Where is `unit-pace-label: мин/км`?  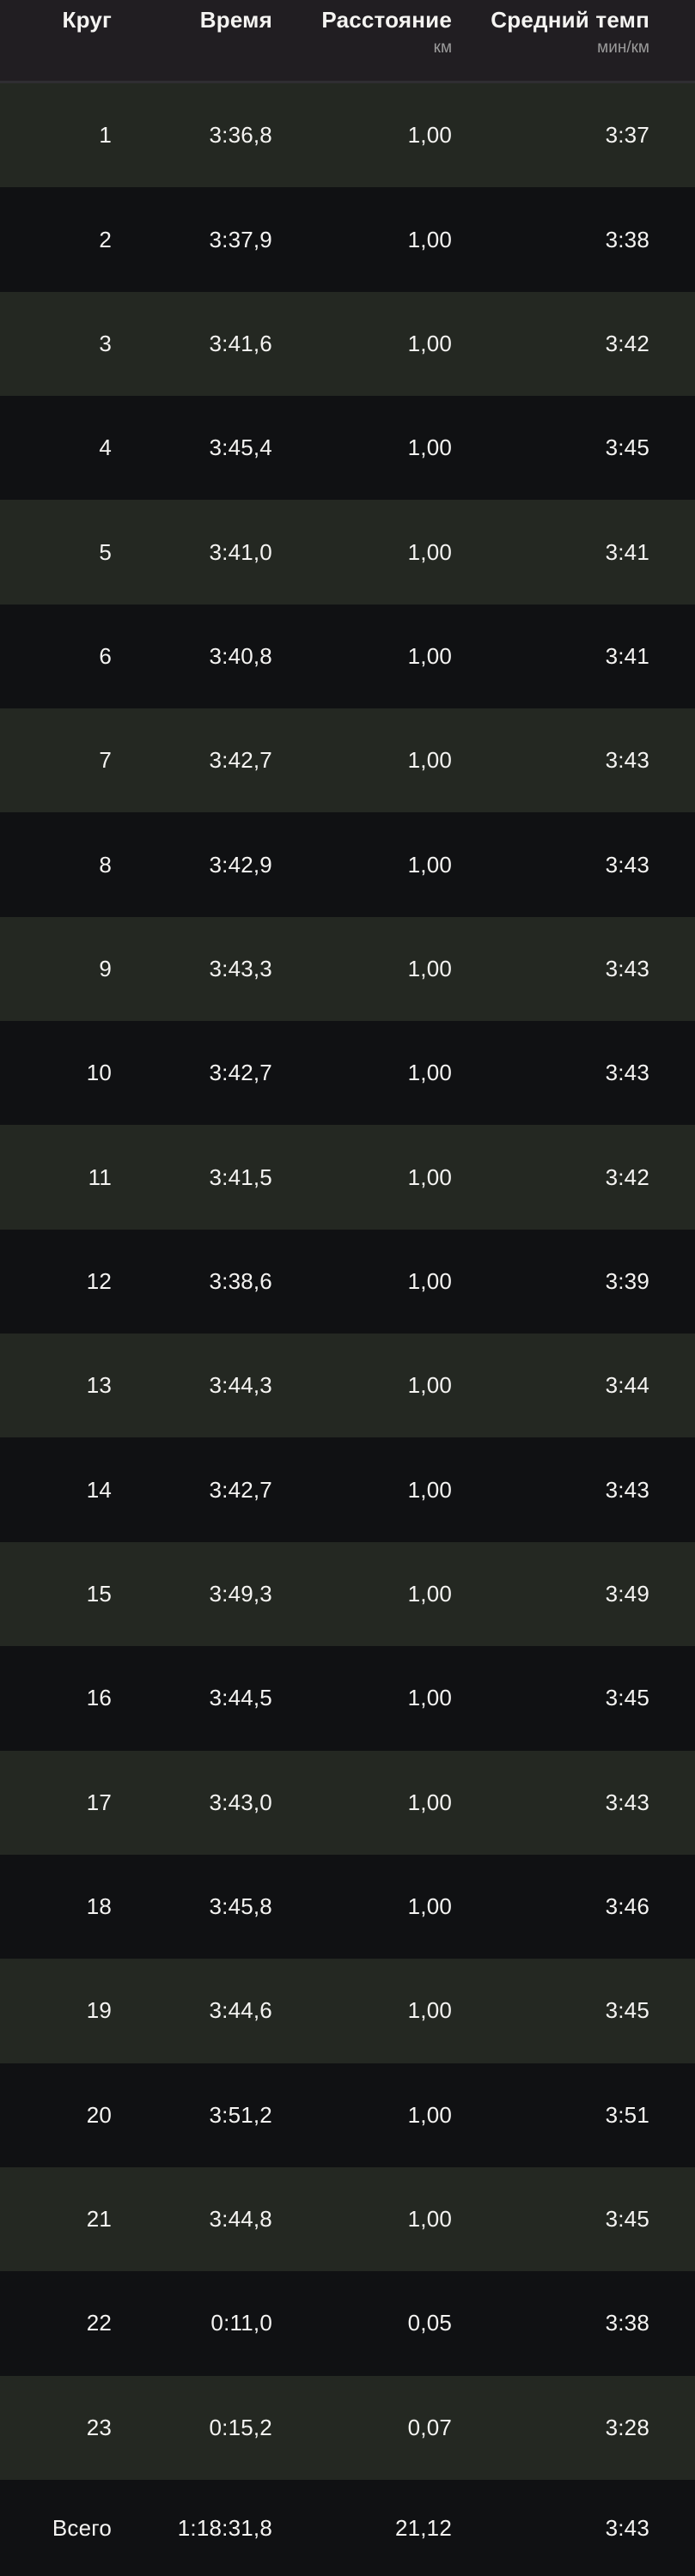 unit-pace-label: мин/км is located at coordinates (623, 48).